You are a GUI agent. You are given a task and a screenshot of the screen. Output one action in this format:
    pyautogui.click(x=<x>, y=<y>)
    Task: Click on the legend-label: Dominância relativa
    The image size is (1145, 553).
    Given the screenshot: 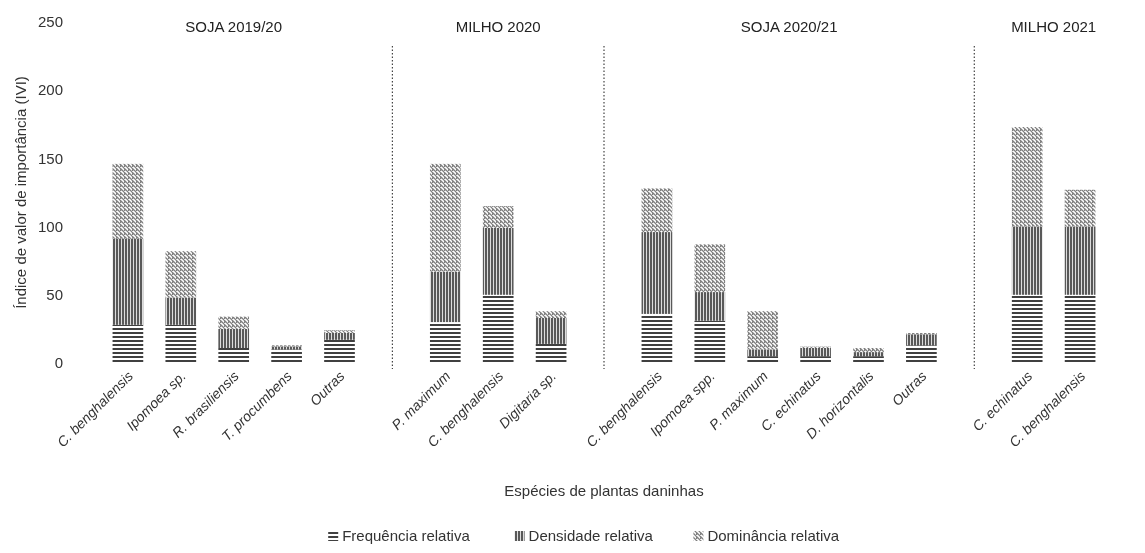 What is the action you would take?
    pyautogui.click(x=773, y=536)
    